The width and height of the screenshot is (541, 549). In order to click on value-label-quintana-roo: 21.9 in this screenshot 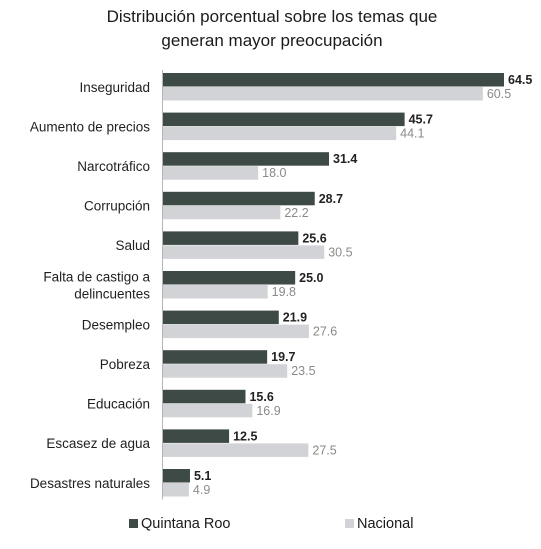, I will do `click(295, 318)`.